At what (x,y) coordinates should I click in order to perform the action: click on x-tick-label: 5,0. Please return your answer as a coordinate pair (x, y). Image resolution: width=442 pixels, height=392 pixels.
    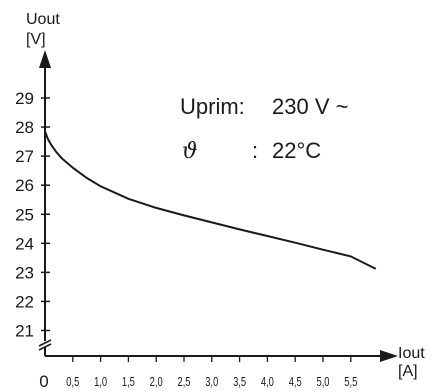
    Looking at the image, I should click on (322, 383).